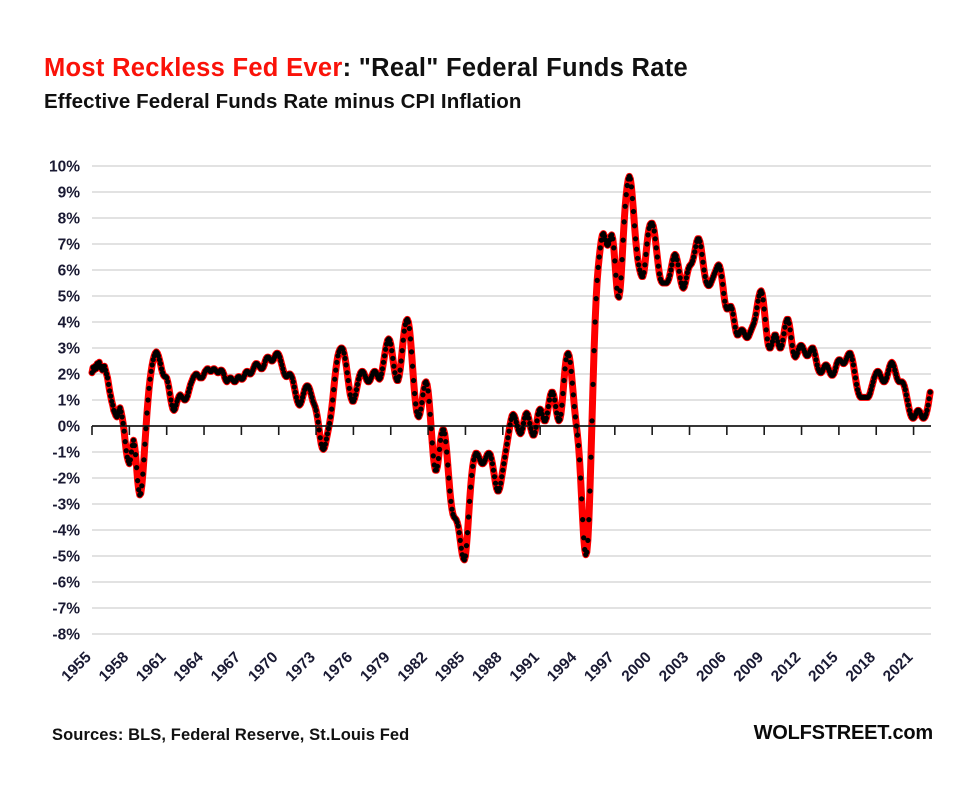 The height and width of the screenshot is (787, 975). What do you see at coordinates (66, 479) in the screenshot?
I see `y-axis-tick-label: -2%` at bounding box center [66, 479].